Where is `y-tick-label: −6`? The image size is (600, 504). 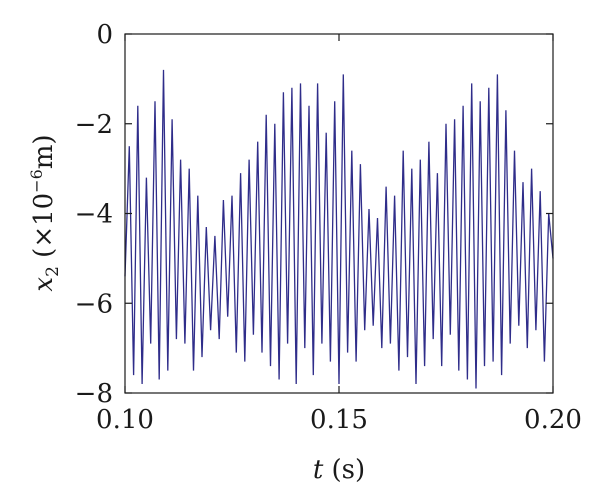
y-tick-label: −6 is located at coordinates (94, 304).